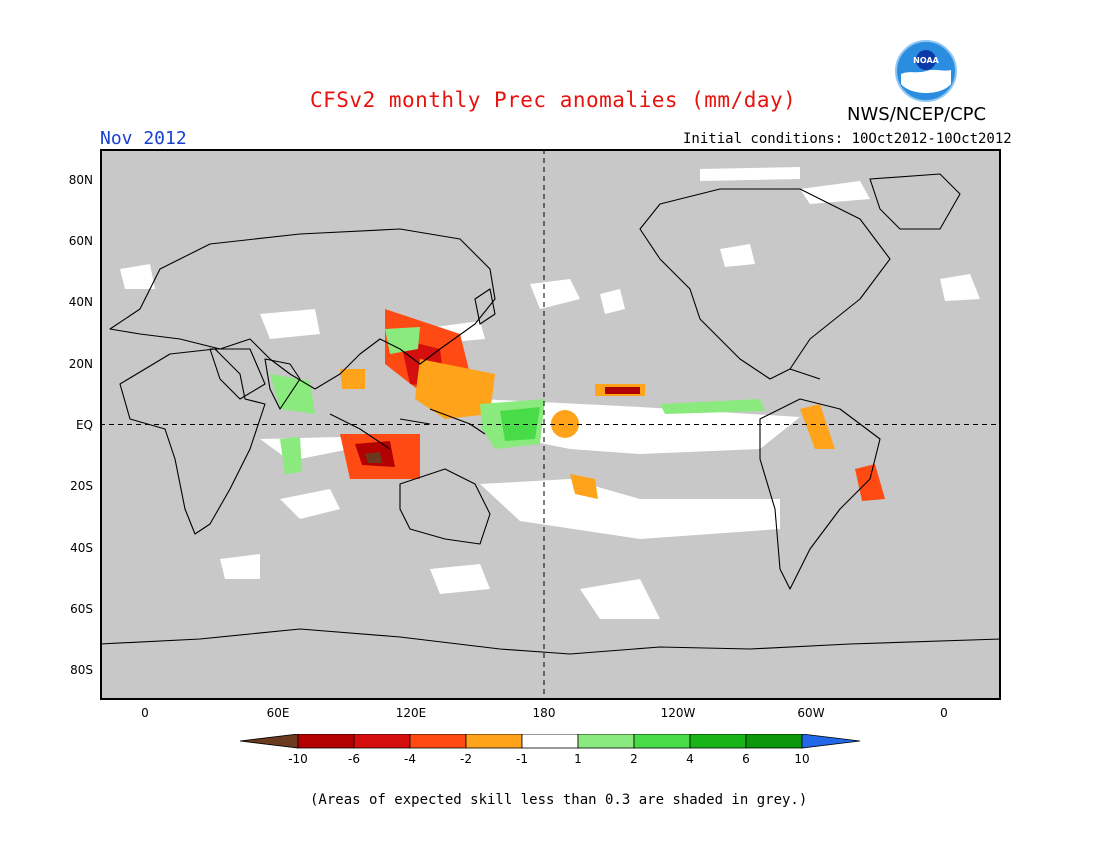  Describe the element at coordinates (544, 713) in the screenshot. I see `lon-label: 180` at that location.